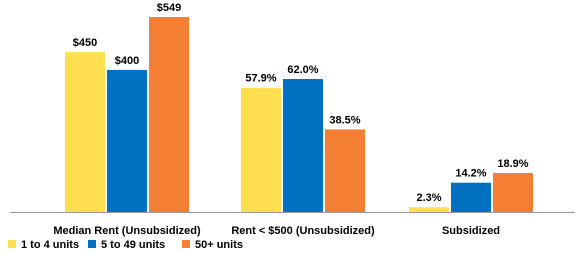  Describe the element at coordinates (50, 245) in the screenshot. I see `legend-label: 1 to 4 units` at that location.